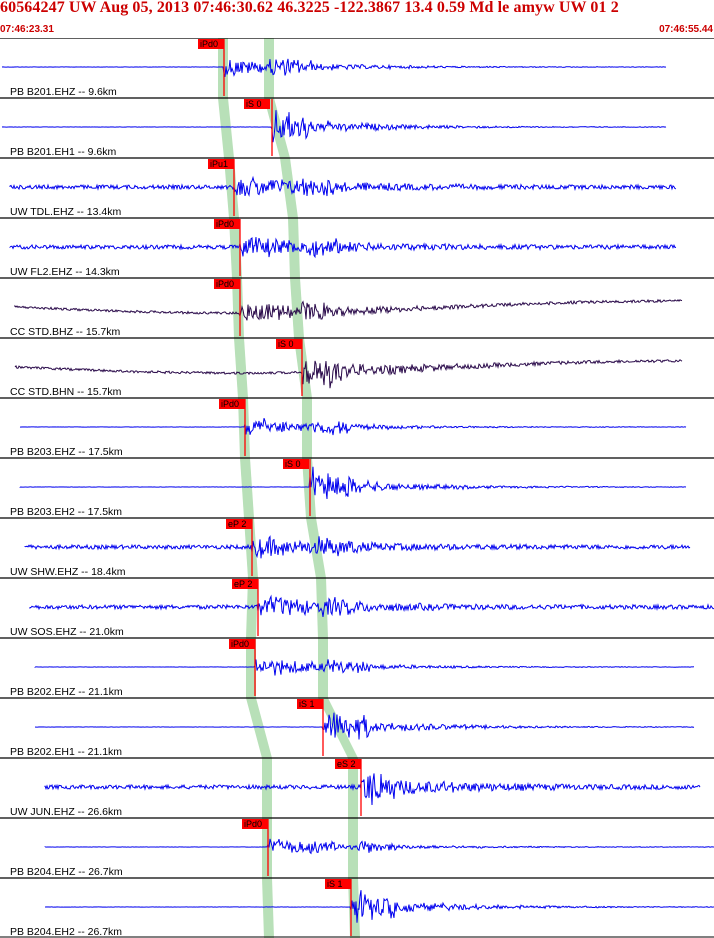 The image size is (714, 938). I want to click on station-label: PB B203.EH2 -- 17.5km, so click(66, 512).